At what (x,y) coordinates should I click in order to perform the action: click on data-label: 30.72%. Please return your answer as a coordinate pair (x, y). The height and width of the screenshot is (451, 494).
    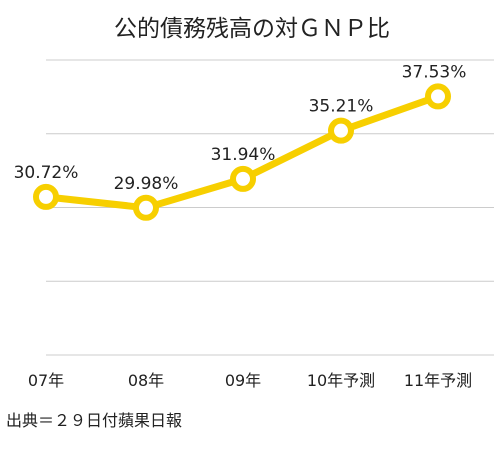
    Looking at the image, I should click on (46, 173).